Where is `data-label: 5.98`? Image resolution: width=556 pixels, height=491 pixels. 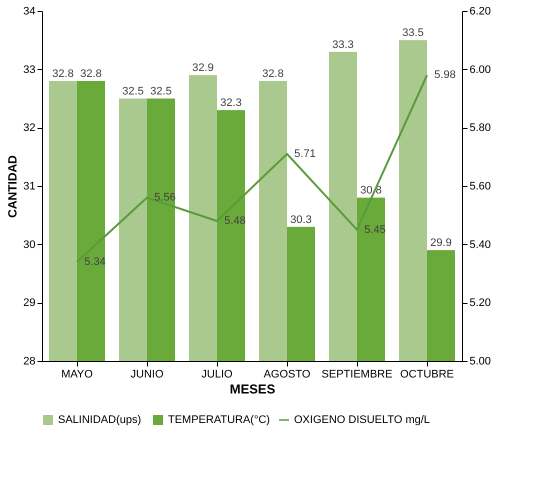
data-label: 5.98 is located at coordinates (445, 75).